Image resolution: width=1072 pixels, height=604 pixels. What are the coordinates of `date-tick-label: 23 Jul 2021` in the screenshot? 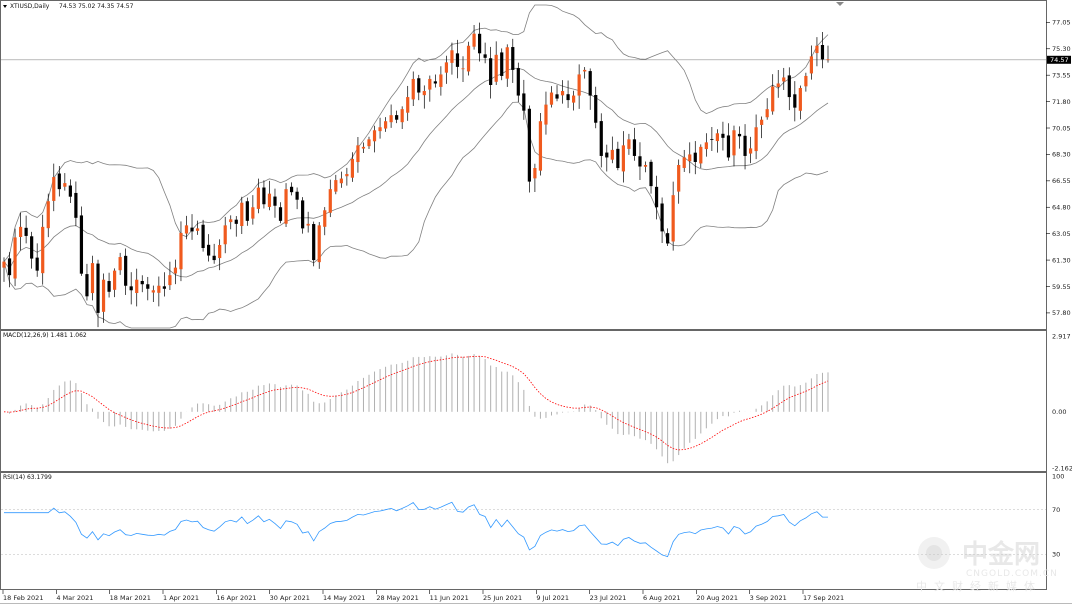 It's located at (608, 598).